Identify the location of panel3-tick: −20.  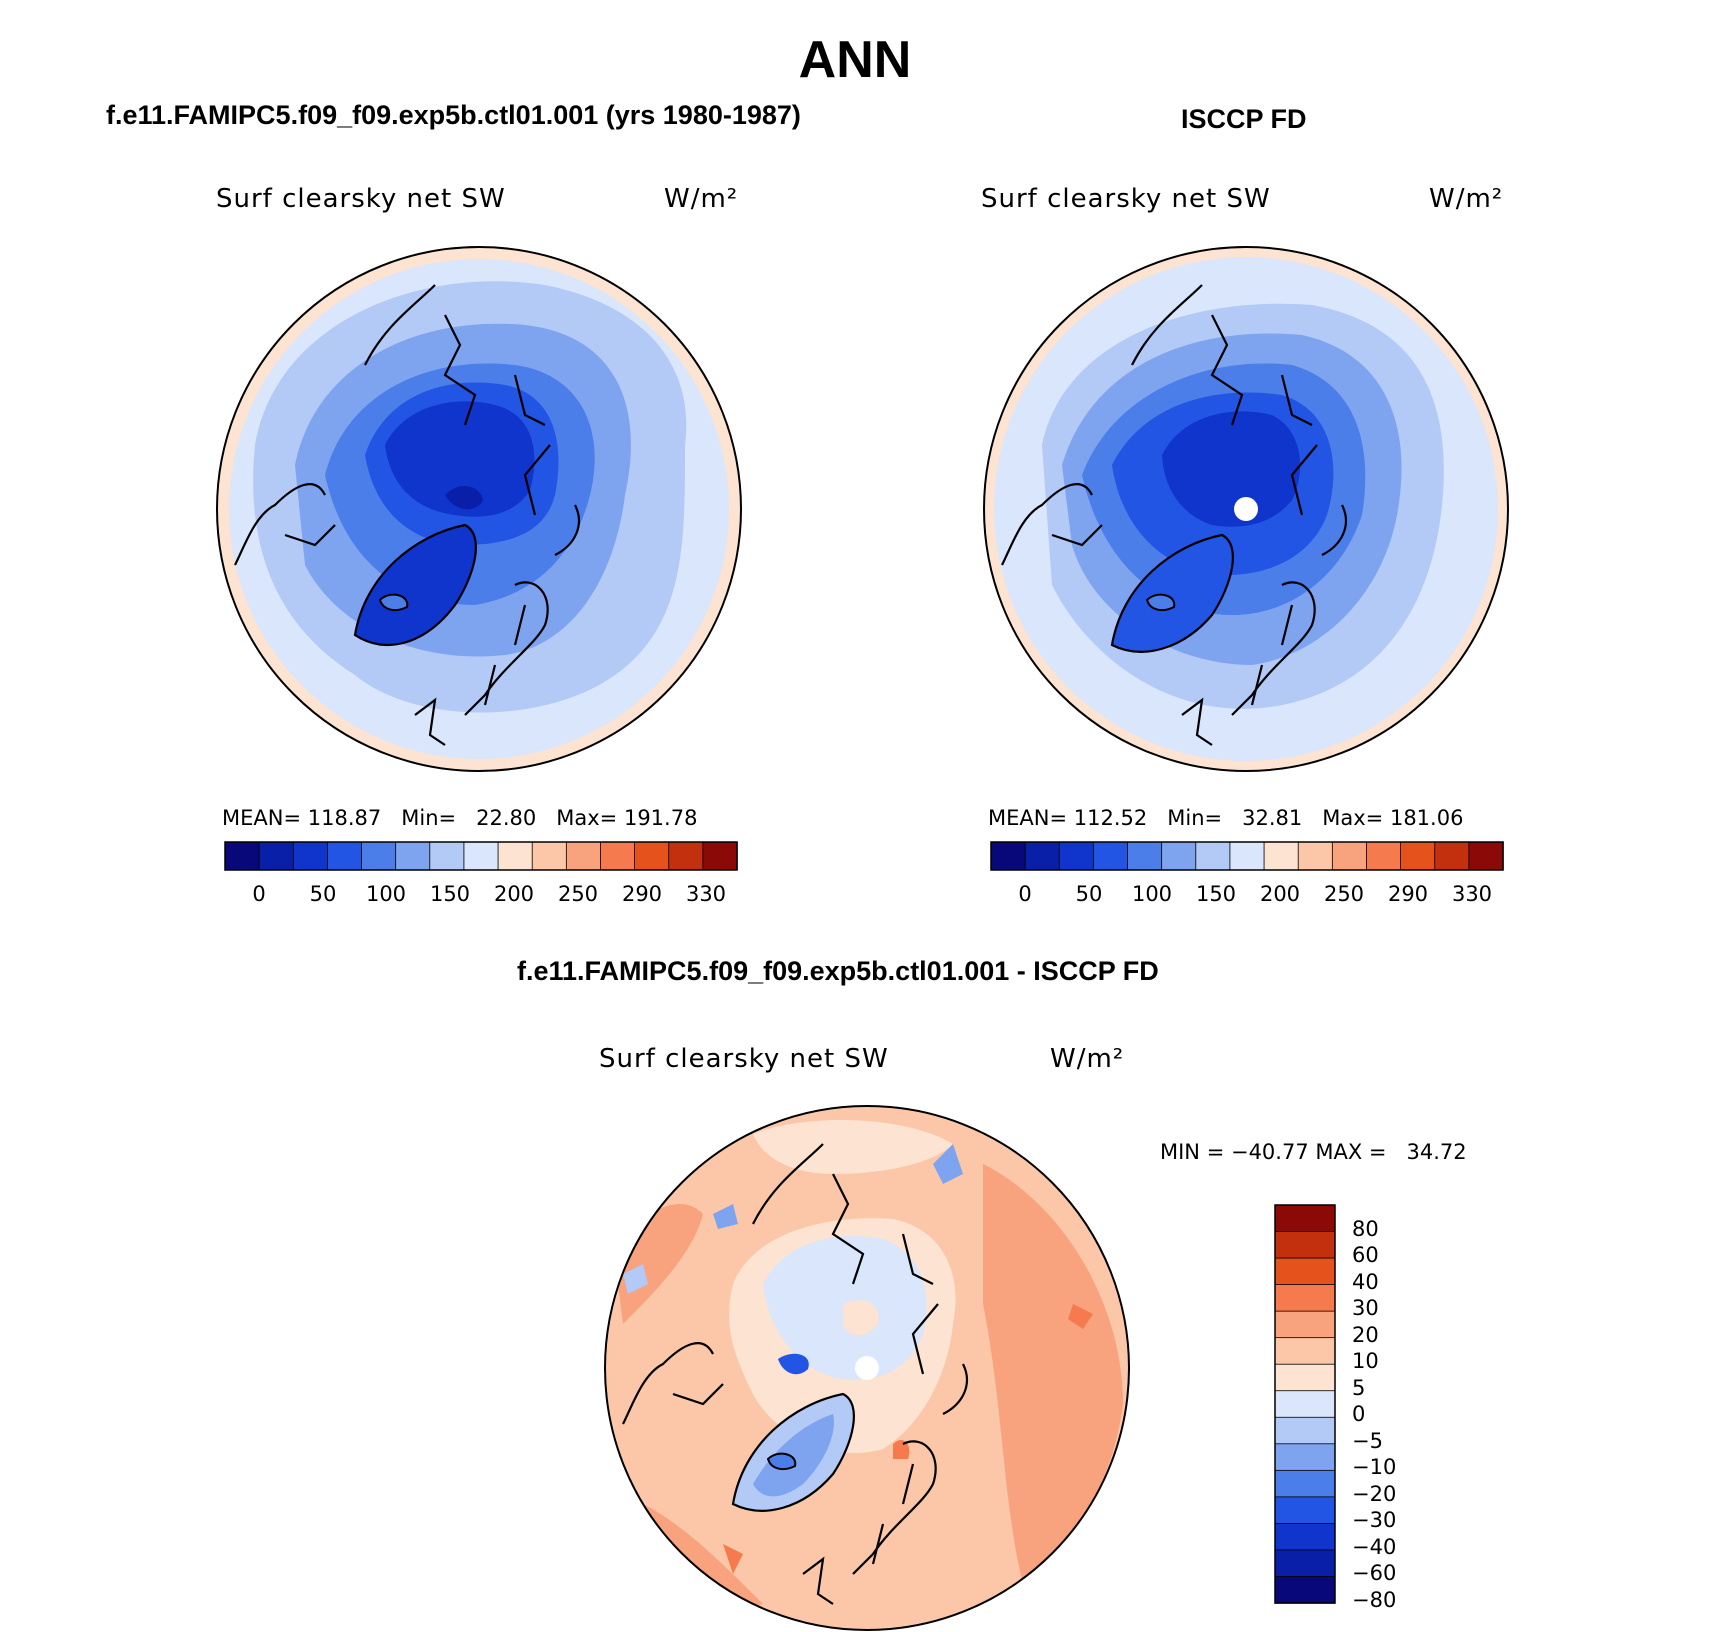
(1374, 1494).